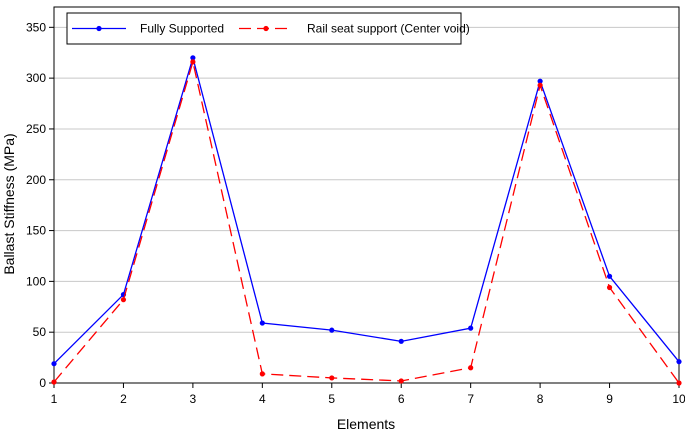 Image resolution: width=685 pixels, height=431 pixels. I want to click on x-axis-title: Elements, so click(366, 423).